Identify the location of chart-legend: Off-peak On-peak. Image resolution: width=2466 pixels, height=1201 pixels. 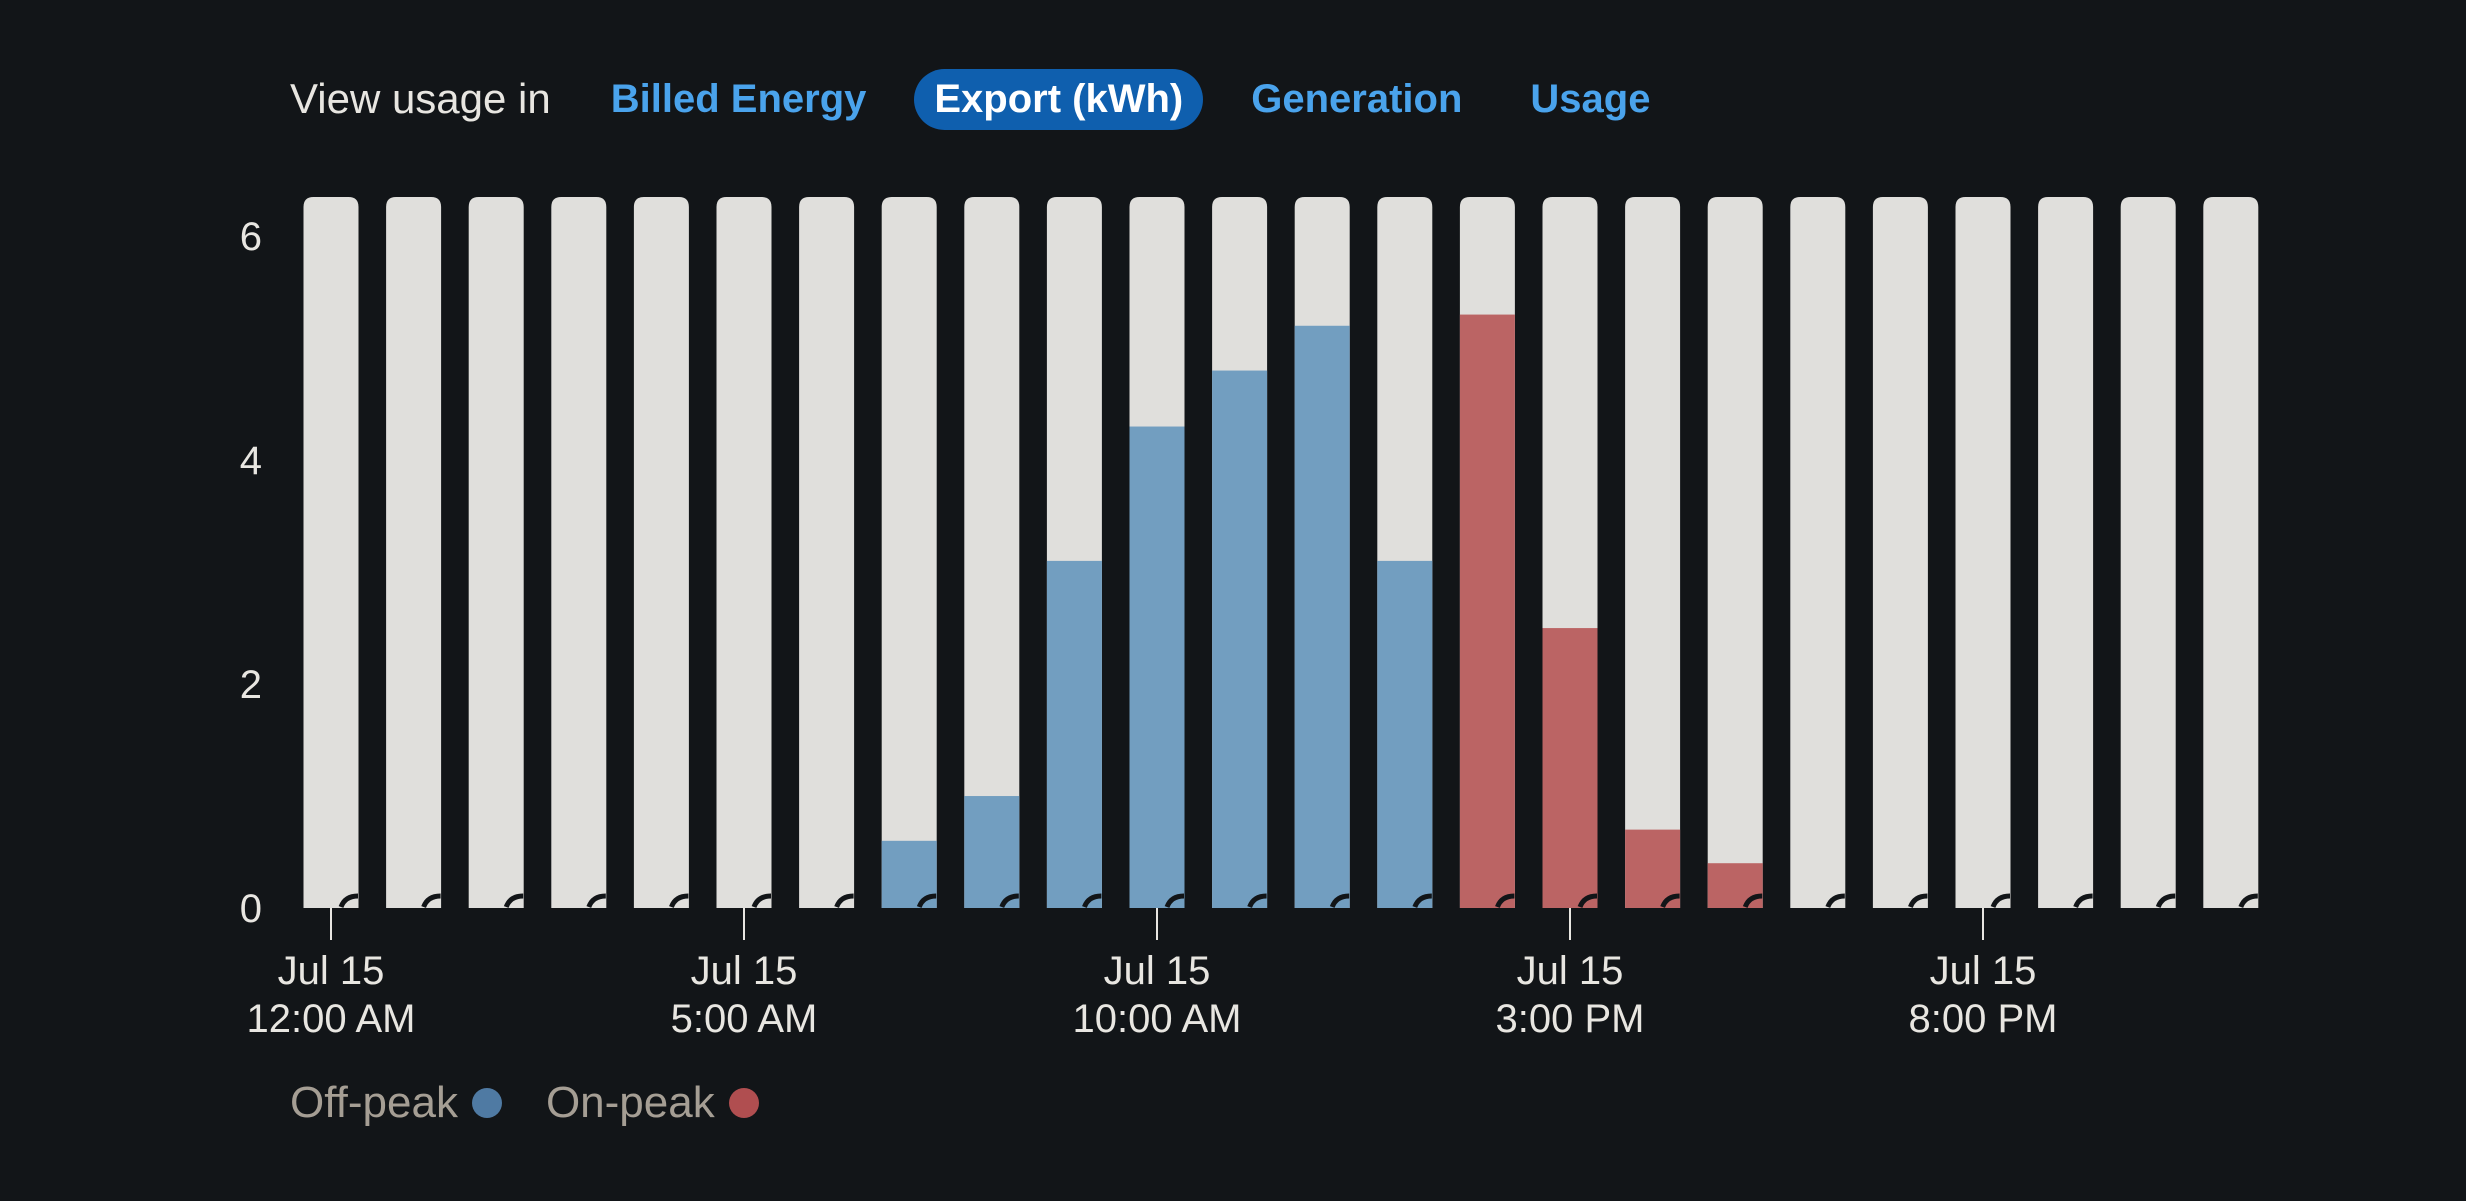
(546, 1103).